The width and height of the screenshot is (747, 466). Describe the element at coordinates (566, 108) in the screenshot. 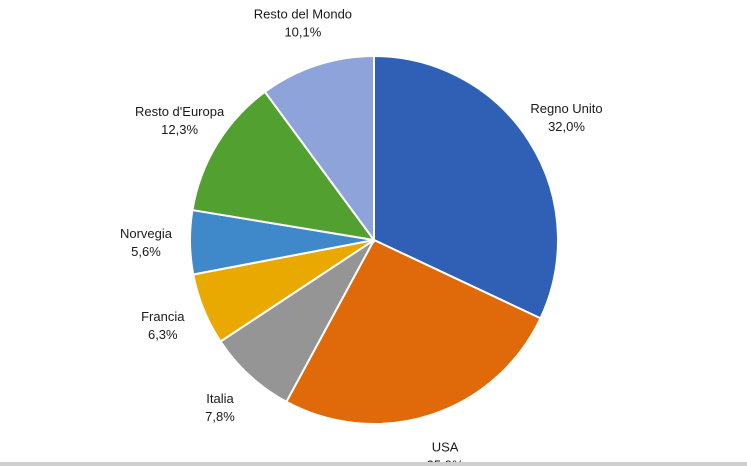

I see `slice-category-label: Regno Unito` at that location.